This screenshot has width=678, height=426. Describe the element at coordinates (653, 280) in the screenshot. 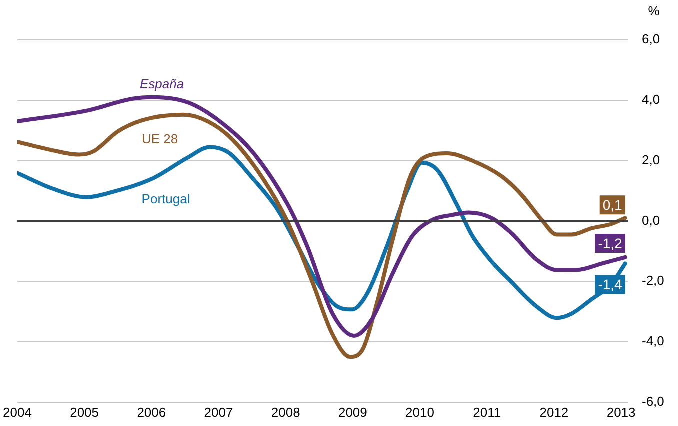

I see `y-tick-label: -2,0` at that location.